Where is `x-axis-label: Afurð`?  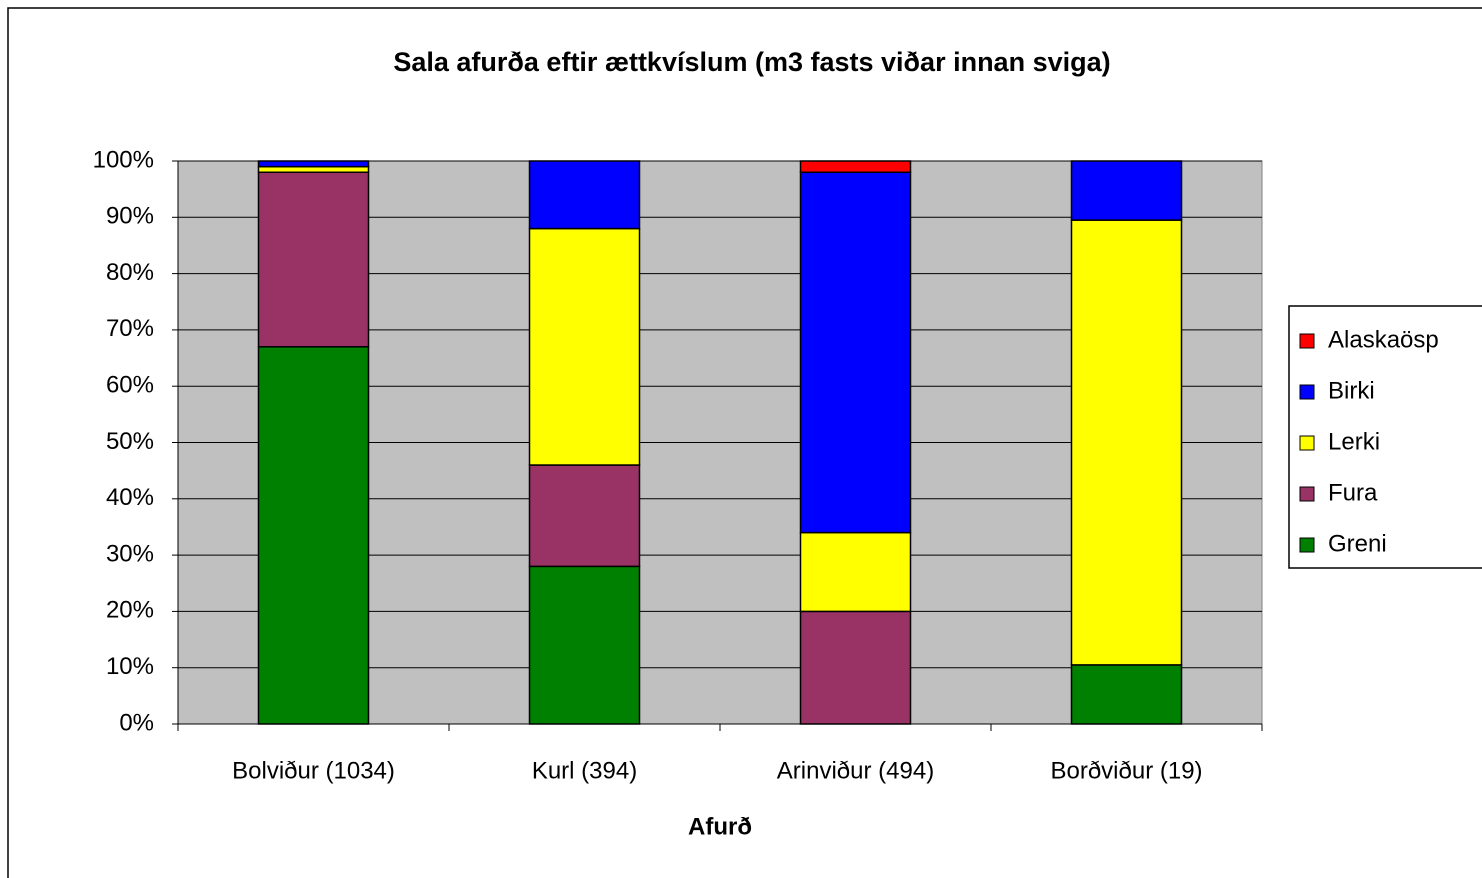
x-axis-label: Afurð is located at coordinates (720, 826).